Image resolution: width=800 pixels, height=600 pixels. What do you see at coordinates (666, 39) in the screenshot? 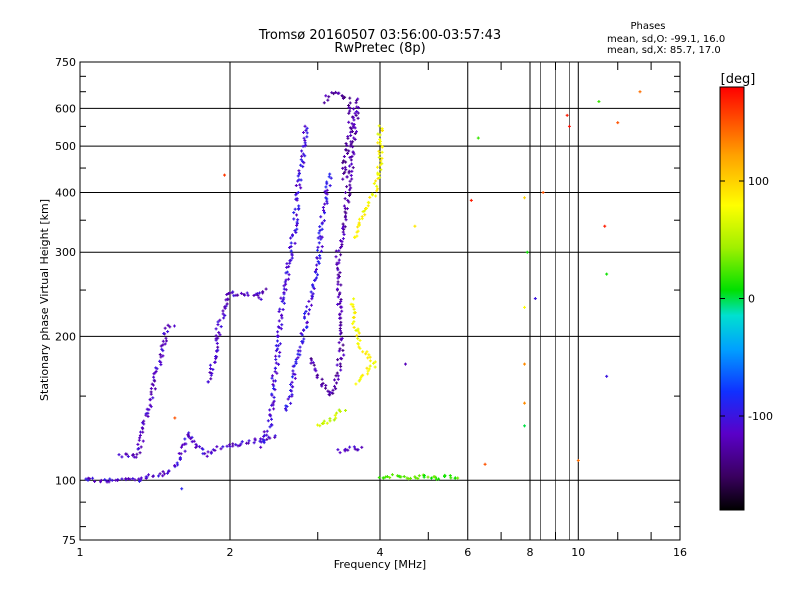
I see `phase-info-o: mean, sd,O: -99.1, 16.0` at bounding box center [666, 39].